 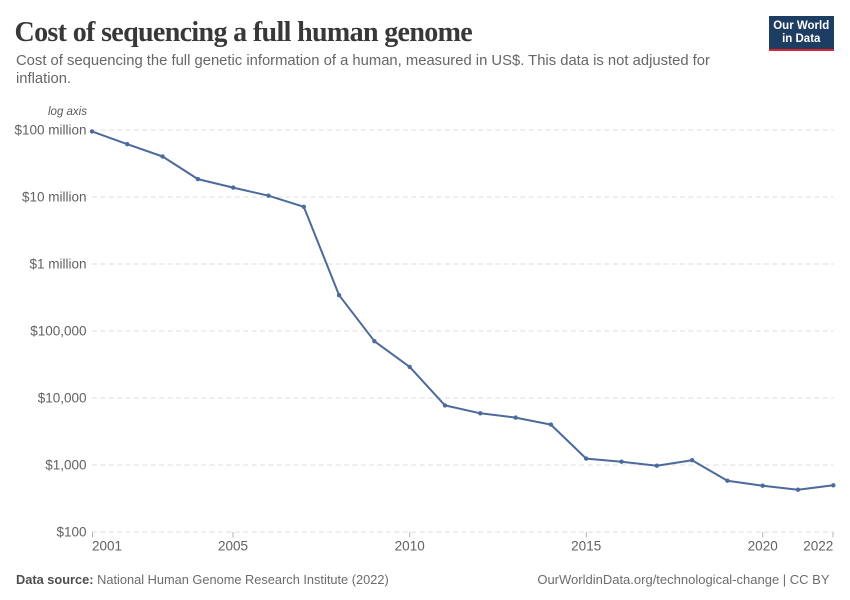 I want to click on svg-text: $1,000, so click(x=65, y=465).